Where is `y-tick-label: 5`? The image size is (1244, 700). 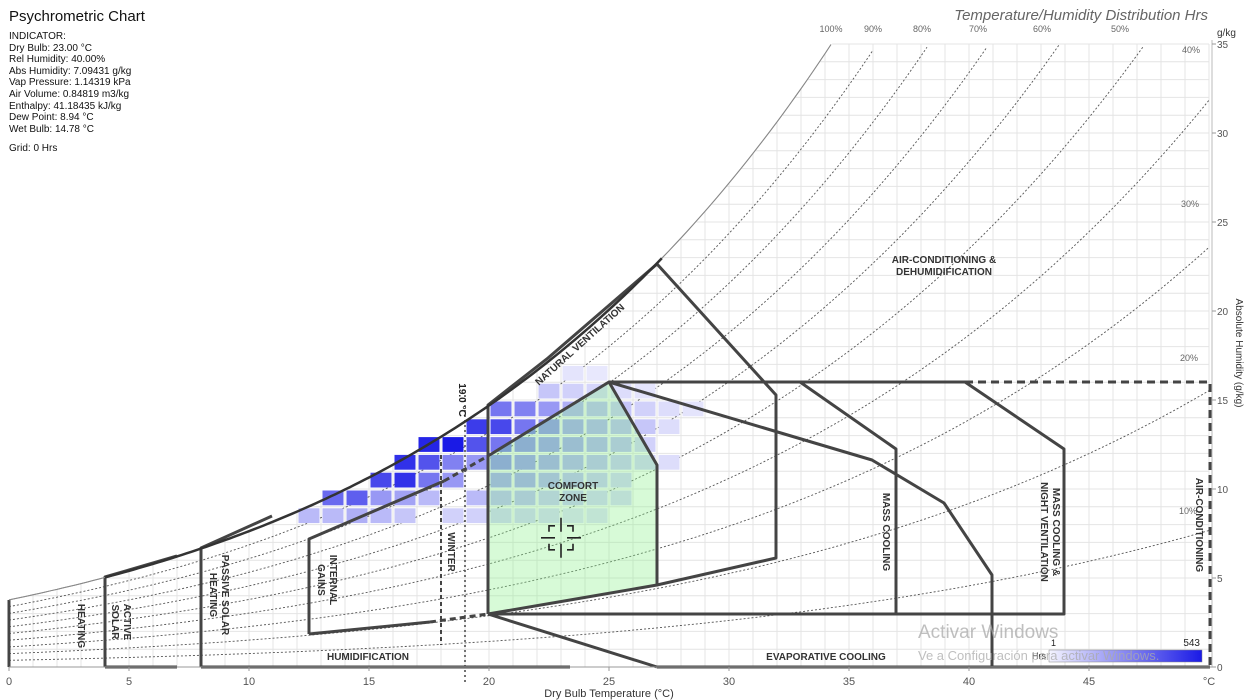 y-tick-label: 5 is located at coordinates (1220, 579).